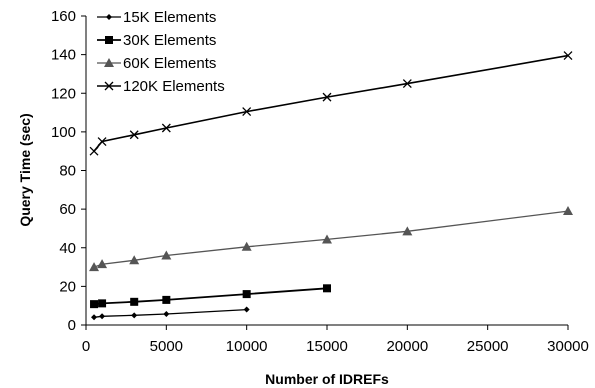 This screenshot has width=595, height=388. What do you see at coordinates (166, 346) in the screenshot?
I see `x-tick-label: 5000` at bounding box center [166, 346].